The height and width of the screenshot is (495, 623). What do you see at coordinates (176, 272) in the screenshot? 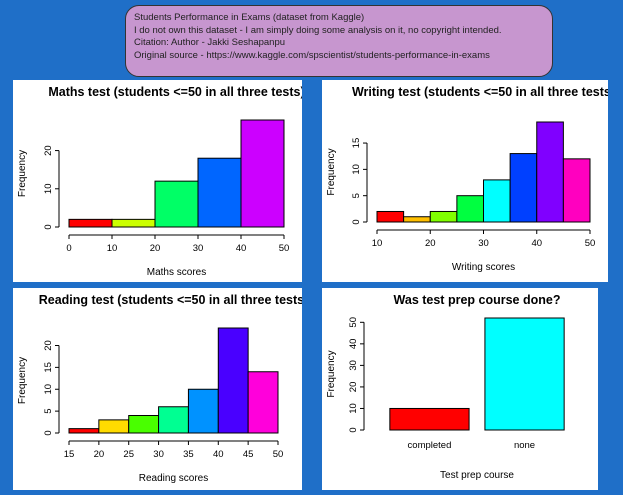
I see `x-axis-label: Maths scores` at bounding box center [176, 272].